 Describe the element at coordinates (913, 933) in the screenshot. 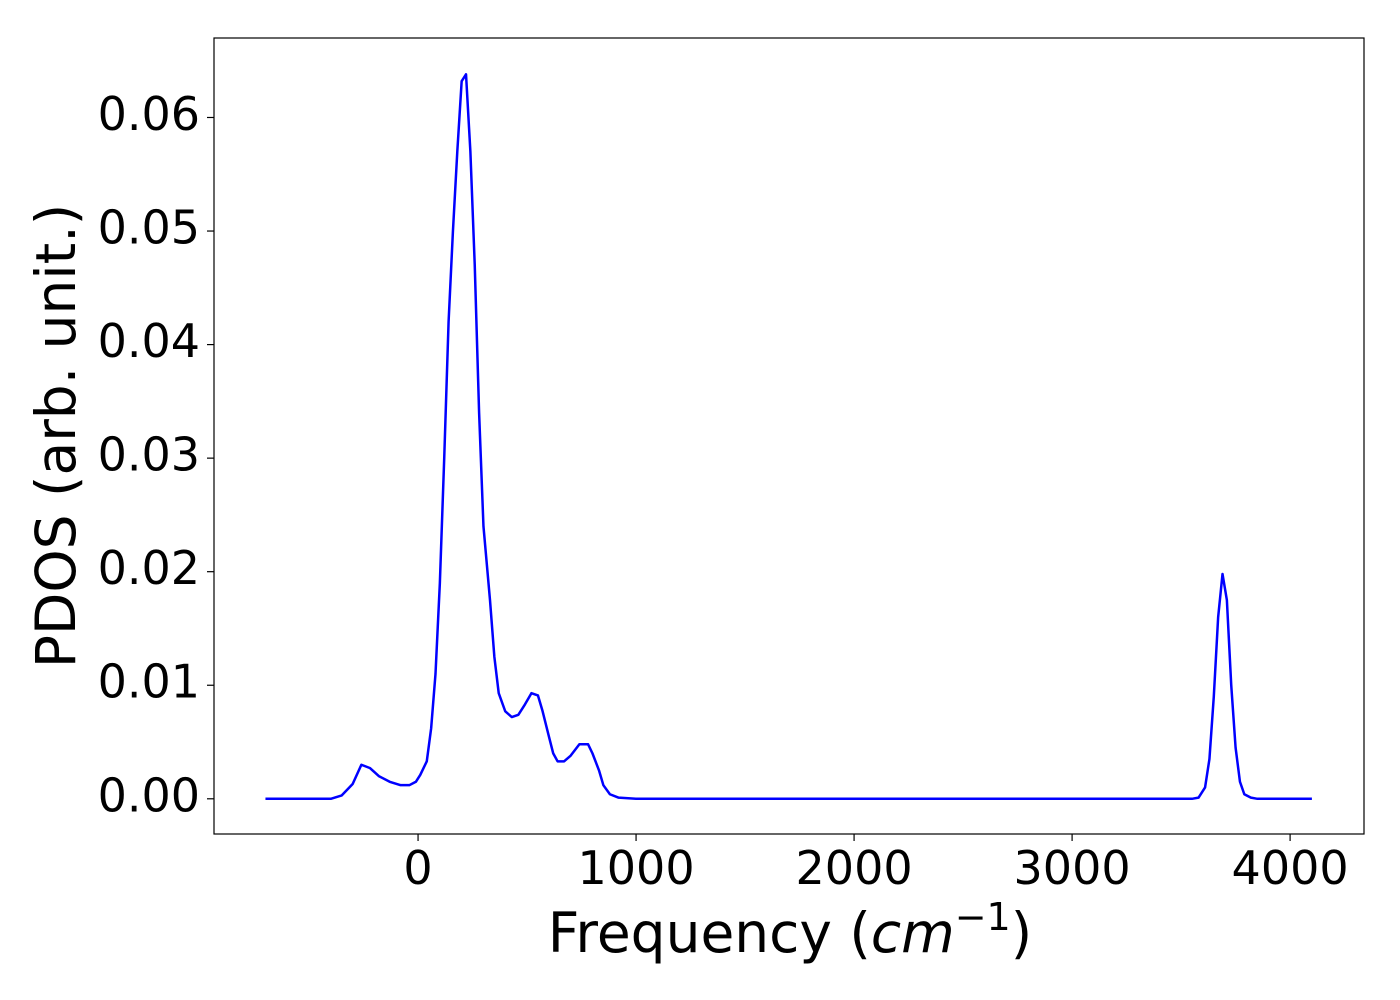

I see `x-label-unit: cm` at that location.